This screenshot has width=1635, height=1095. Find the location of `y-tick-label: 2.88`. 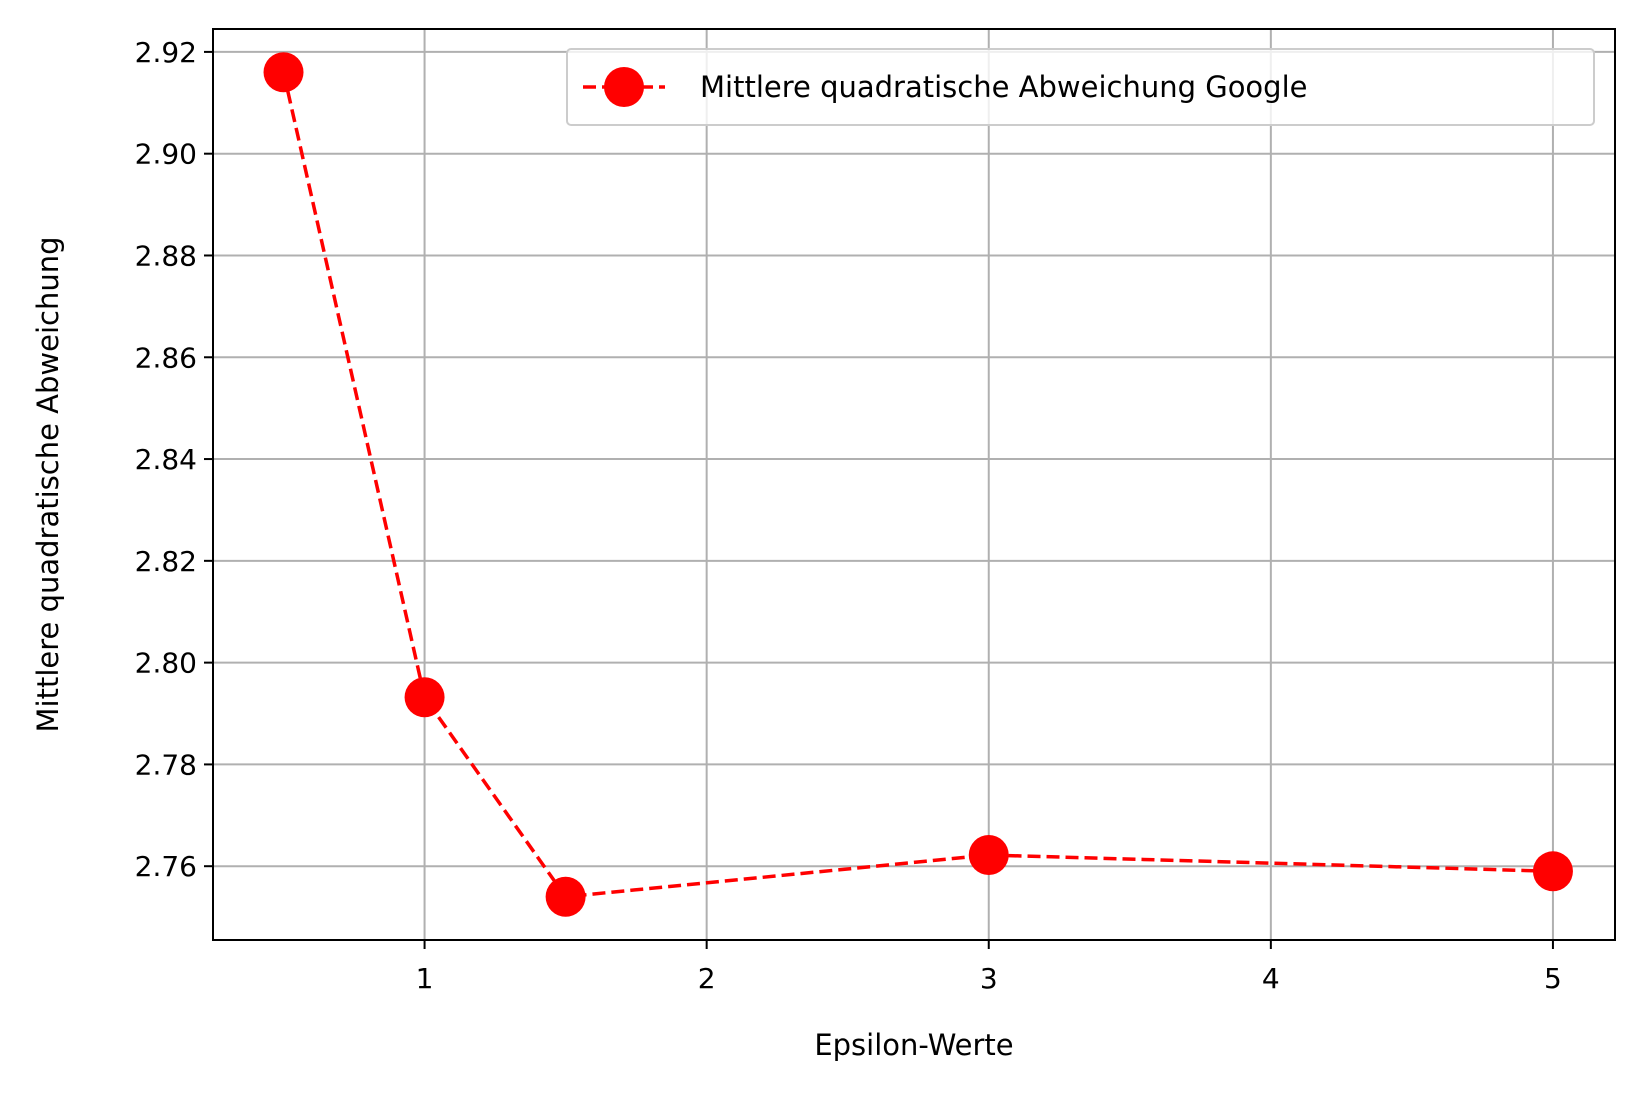

y-tick-label: 2.88 is located at coordinates (166, 255).